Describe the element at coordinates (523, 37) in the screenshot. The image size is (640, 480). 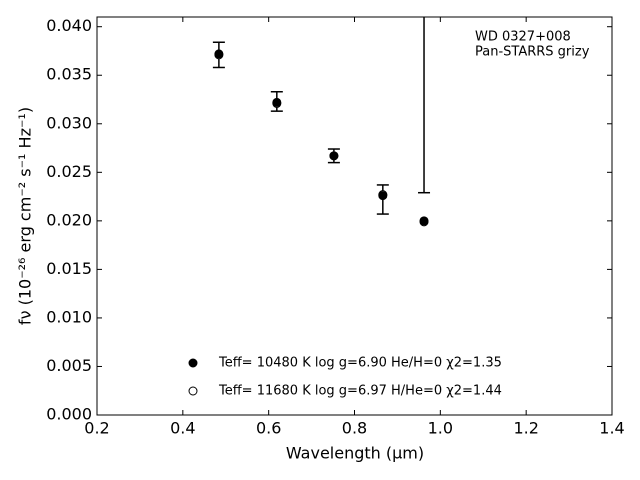
I see `annotation: WD 0327+008` at that location.